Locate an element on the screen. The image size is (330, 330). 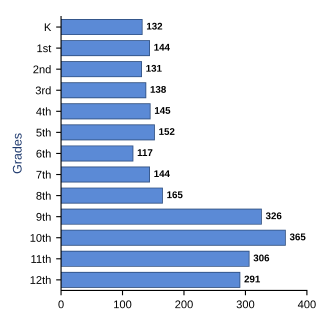
data-label: 365 is located at coordinates (298, 236).